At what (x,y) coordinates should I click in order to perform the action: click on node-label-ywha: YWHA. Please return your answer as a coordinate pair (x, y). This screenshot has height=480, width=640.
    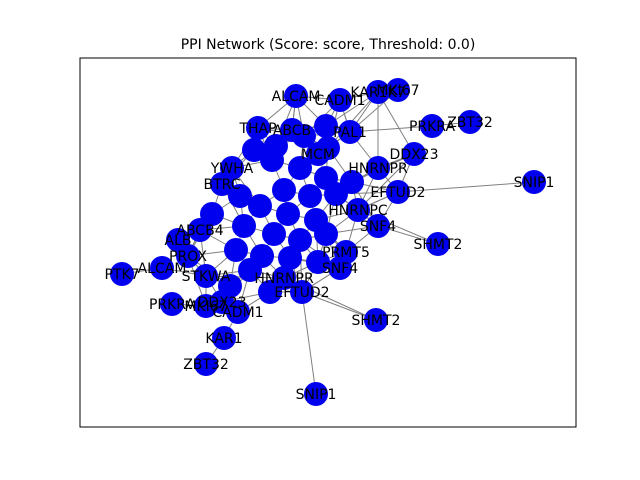
    Looking at the image, I should click on (232, 169).